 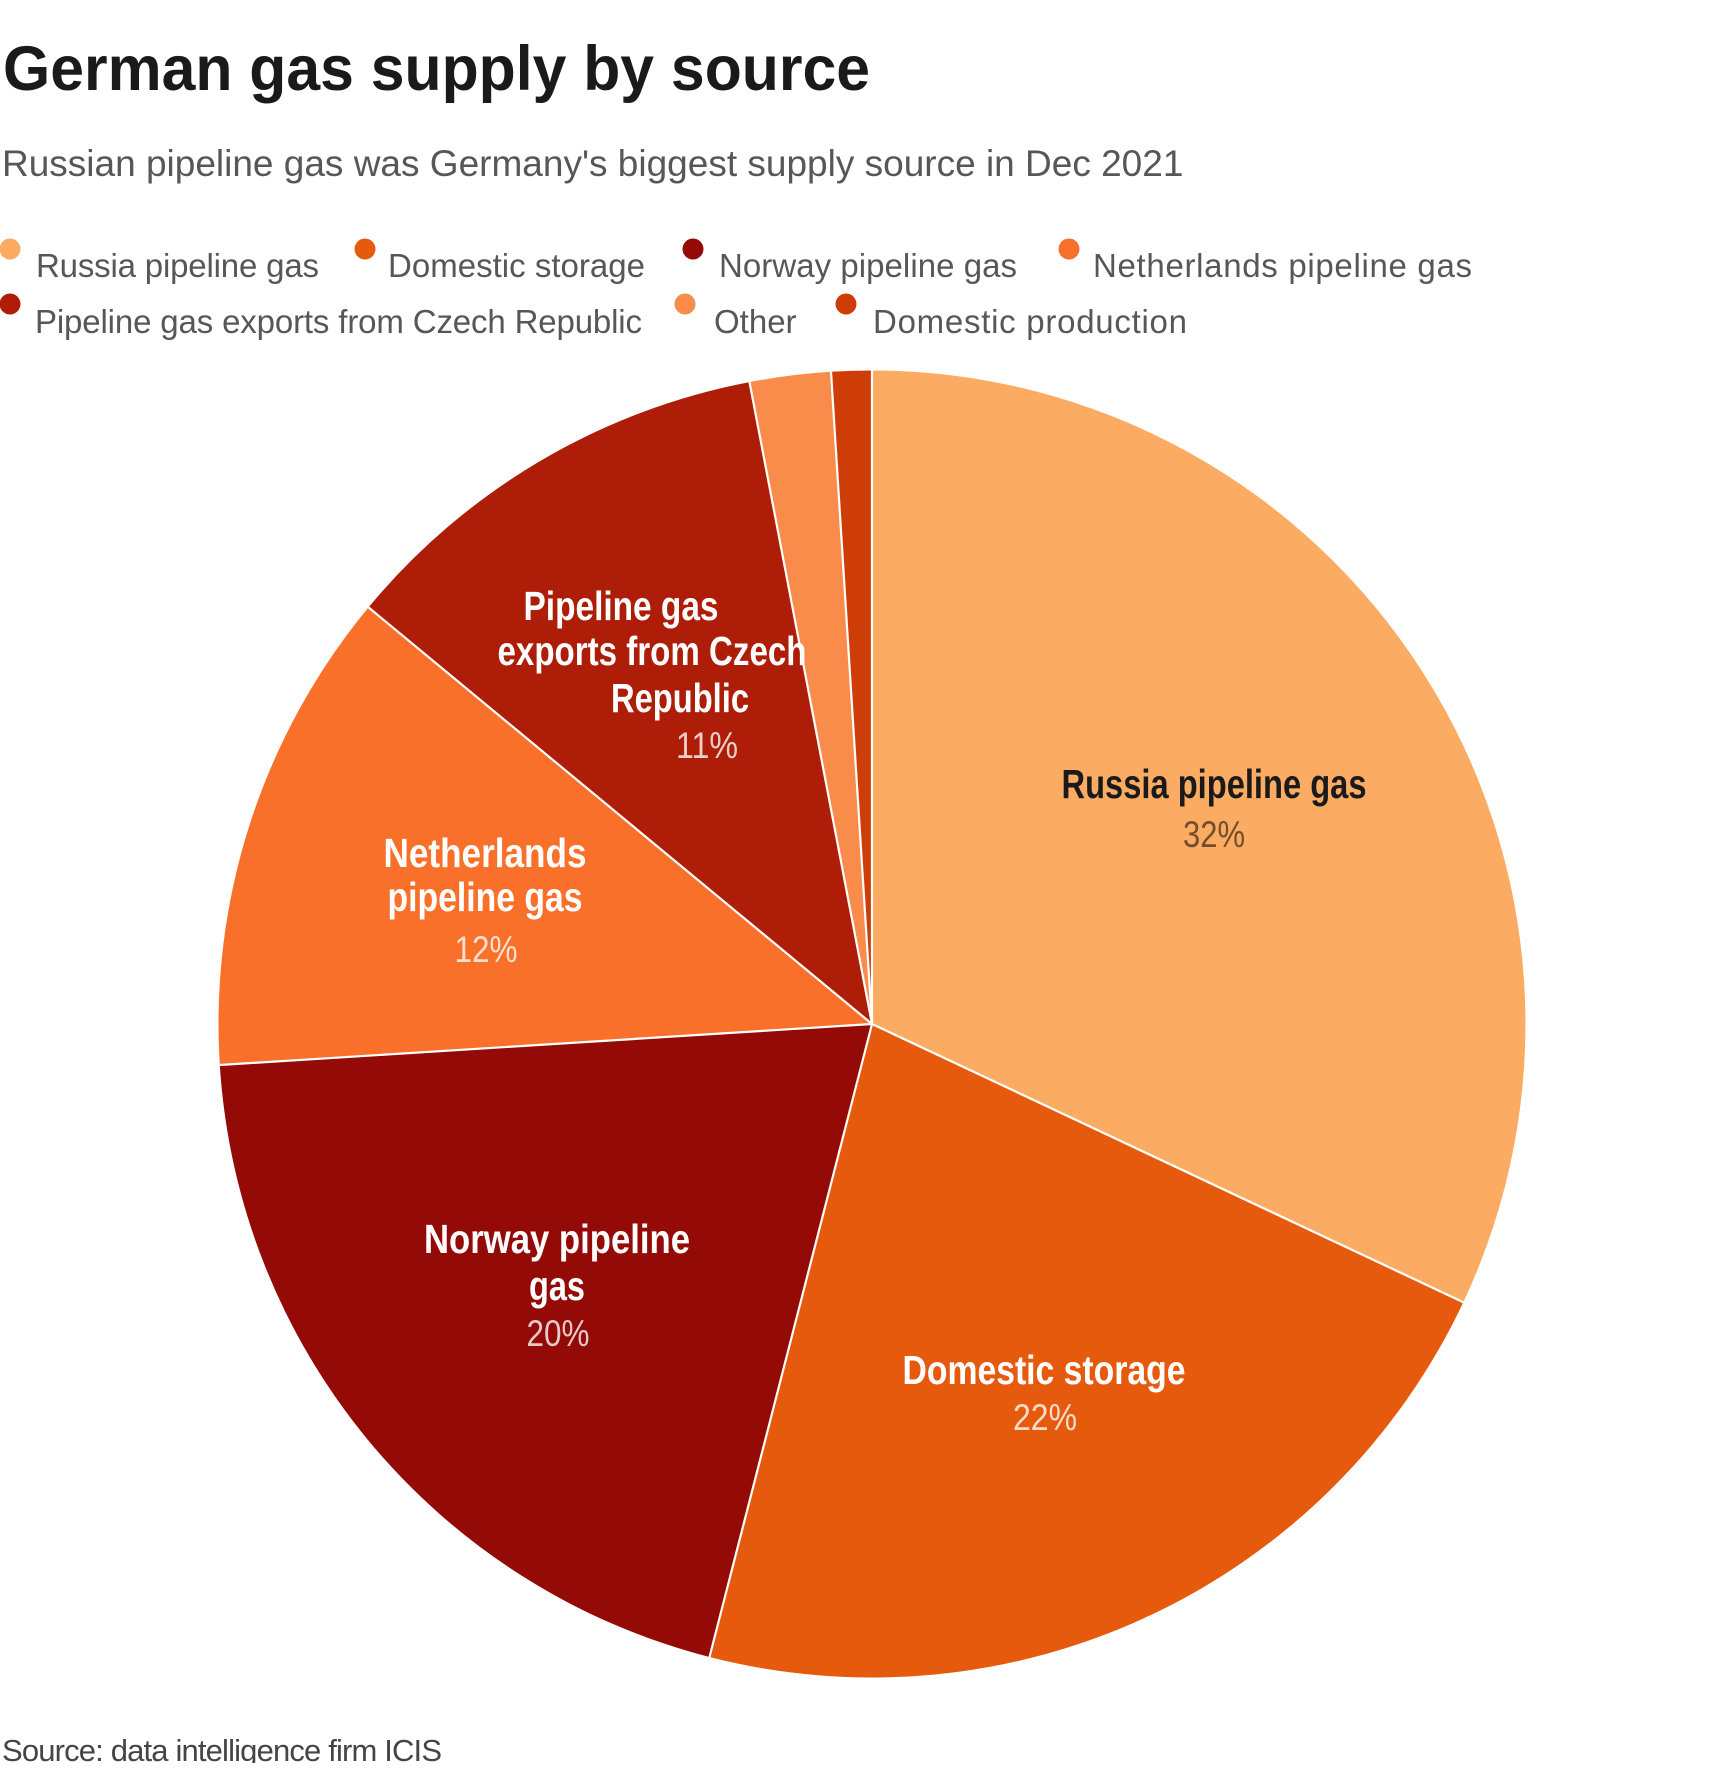 I want to click on svg-text: Republic, so click(x=680, y=698).